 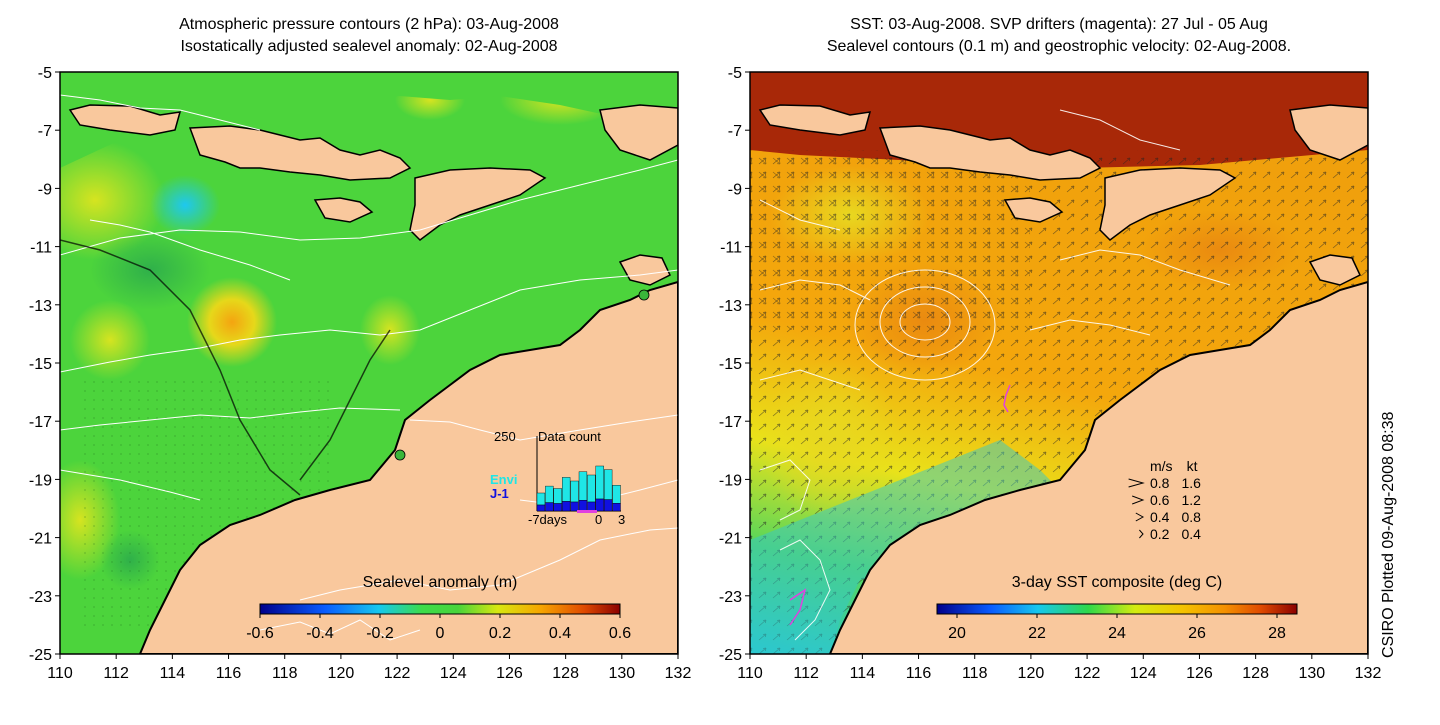 What do you see at coordinates (1191, 517) in the screenshot?
I see `kt-value: 0.8` at bounding box center [1191, 517].